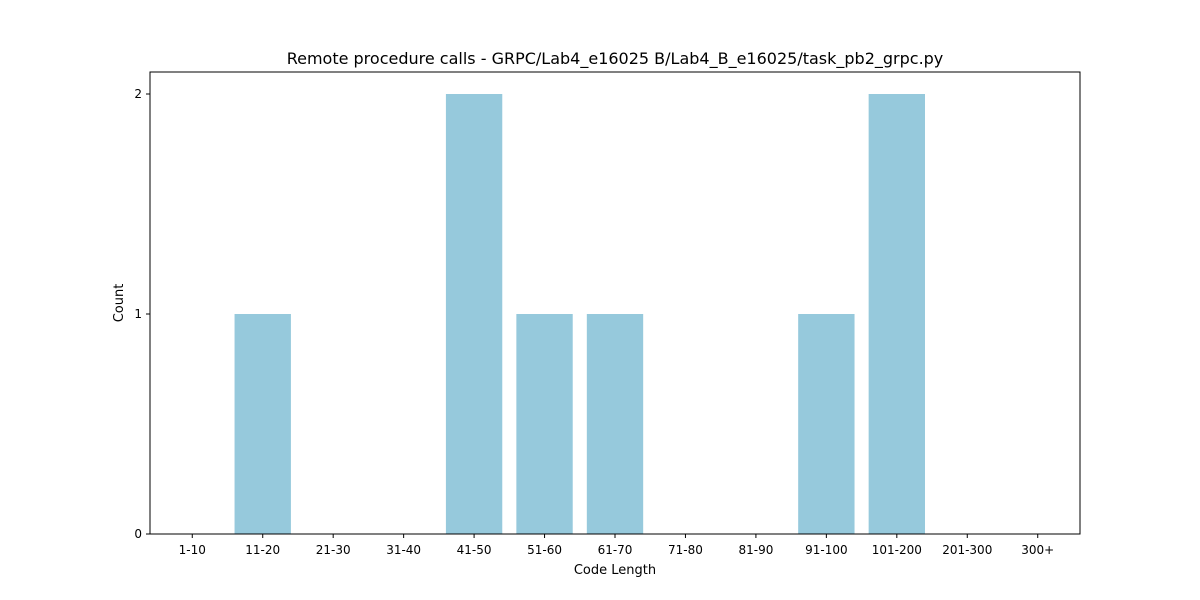  I want to click on y-tick-label: 0, so click(138, 534).